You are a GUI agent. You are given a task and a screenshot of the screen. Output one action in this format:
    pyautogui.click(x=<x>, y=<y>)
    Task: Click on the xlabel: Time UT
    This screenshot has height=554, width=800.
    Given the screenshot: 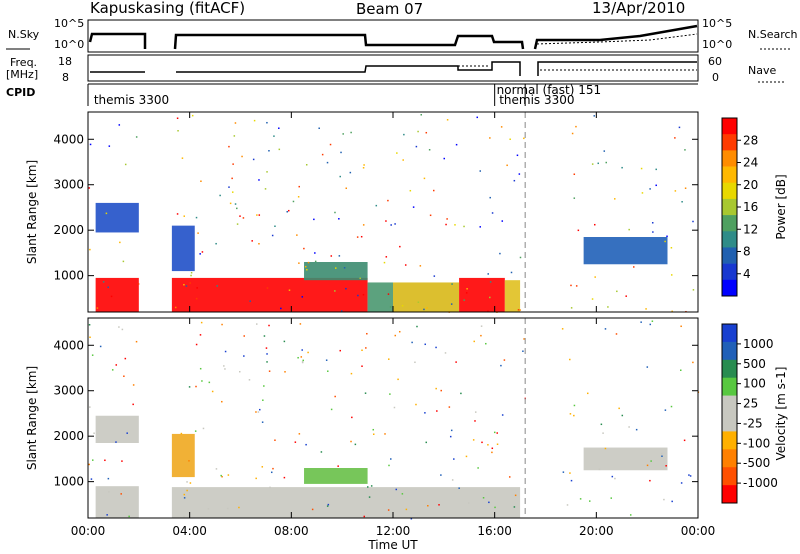 What is the action you would take?
    pyautogui.click(x=392, y=545)
    